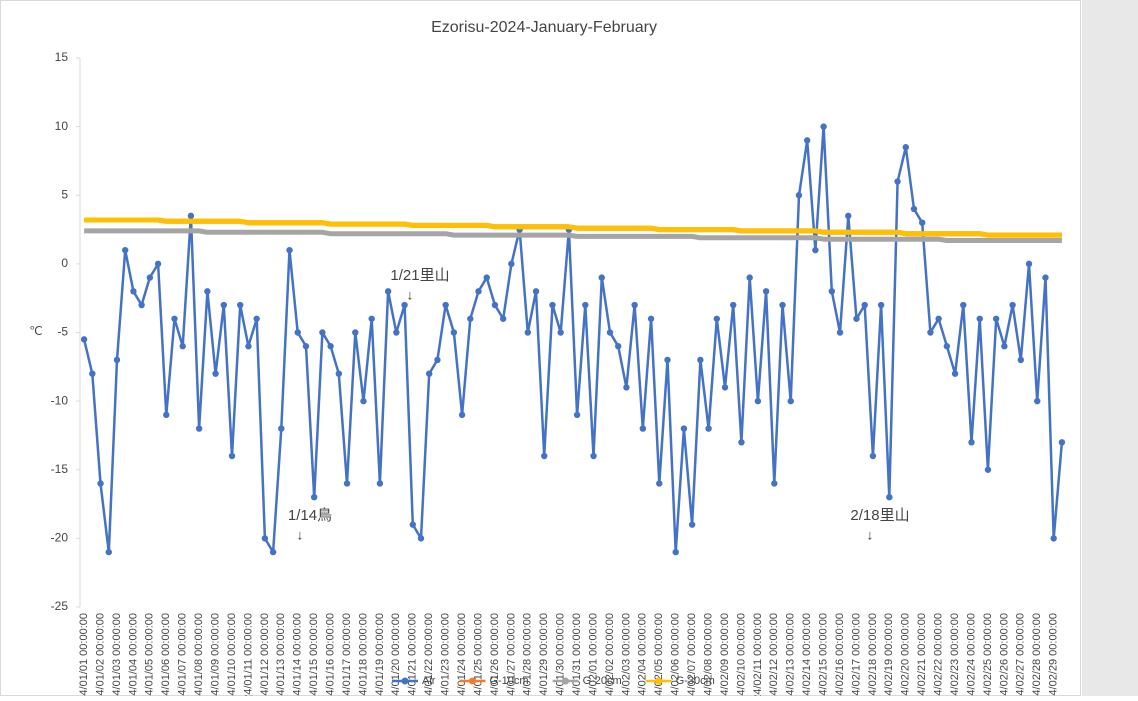  Describe the element at coordinates (807, 654) in the screenshot. I see `x-tick-label: 2024/02/14 00:00:00` at that location.